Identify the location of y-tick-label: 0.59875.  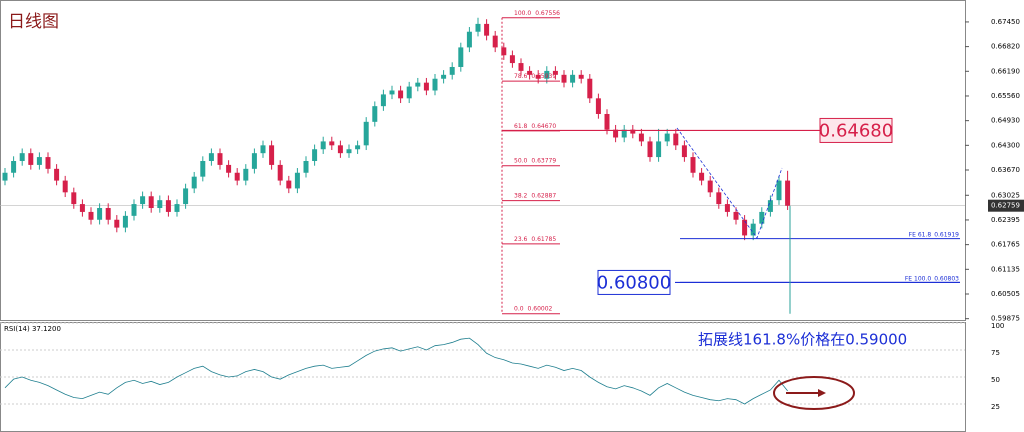
(1005, 319).